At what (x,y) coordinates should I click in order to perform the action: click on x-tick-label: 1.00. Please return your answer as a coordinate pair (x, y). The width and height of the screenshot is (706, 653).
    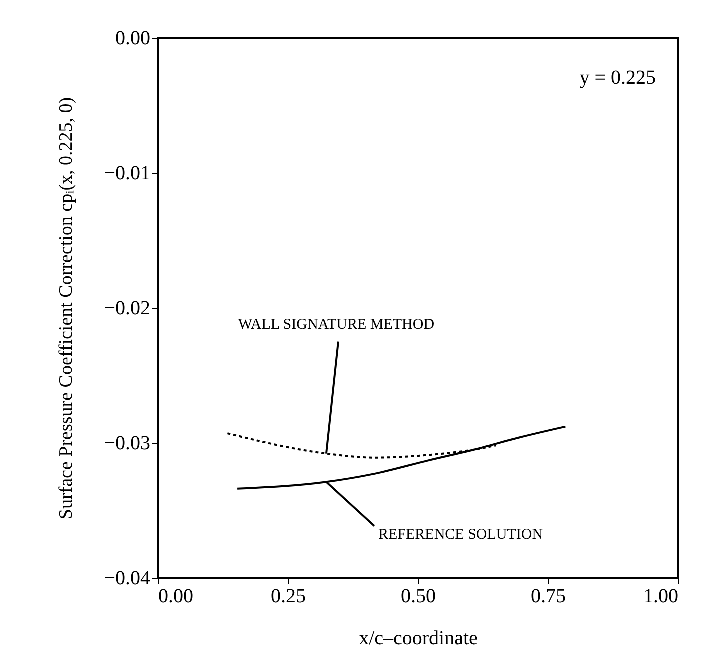
    Looking at the image, I should click on (661, 597).